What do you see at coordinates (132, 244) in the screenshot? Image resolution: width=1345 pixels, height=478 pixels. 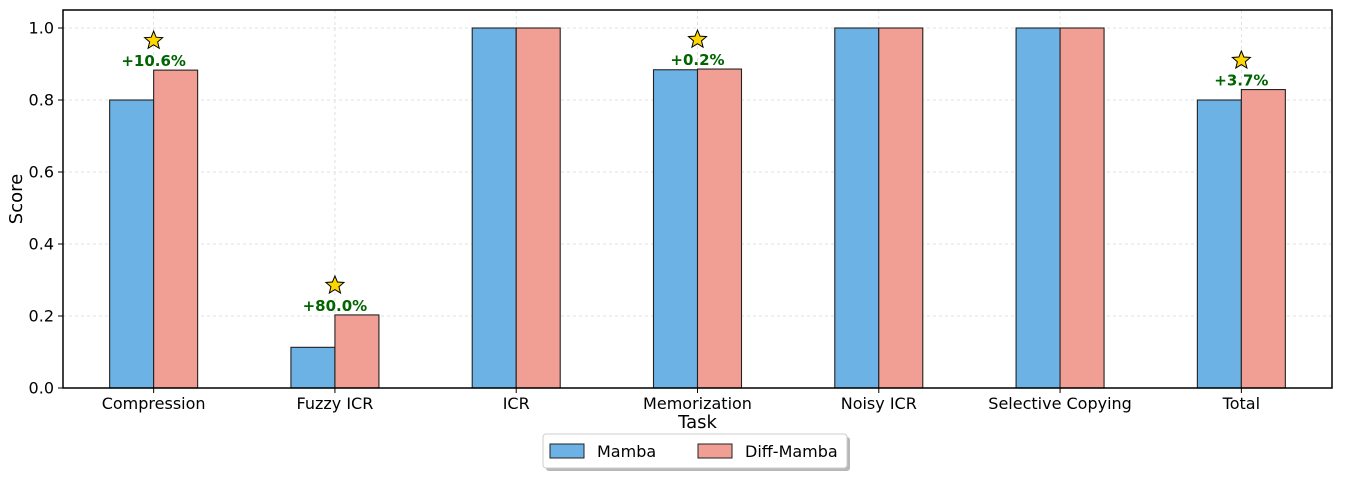 I see `bar-mamba-compression` at bounding box center [132, 244].